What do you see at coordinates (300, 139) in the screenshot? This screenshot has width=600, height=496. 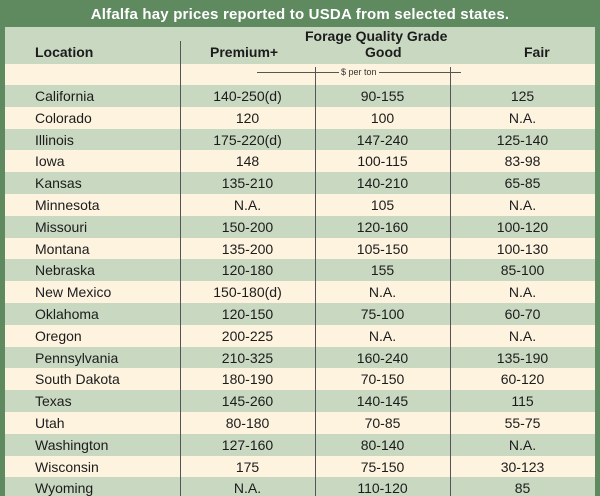 I see `table-row: Illinois 175-220(d) 147-240 125-140` at bounding box center [300, 139].